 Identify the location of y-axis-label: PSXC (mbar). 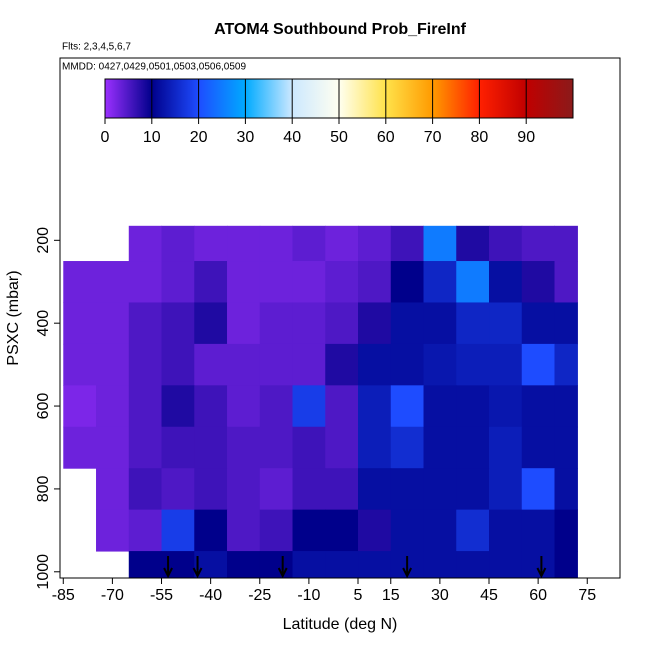
(13, 317).